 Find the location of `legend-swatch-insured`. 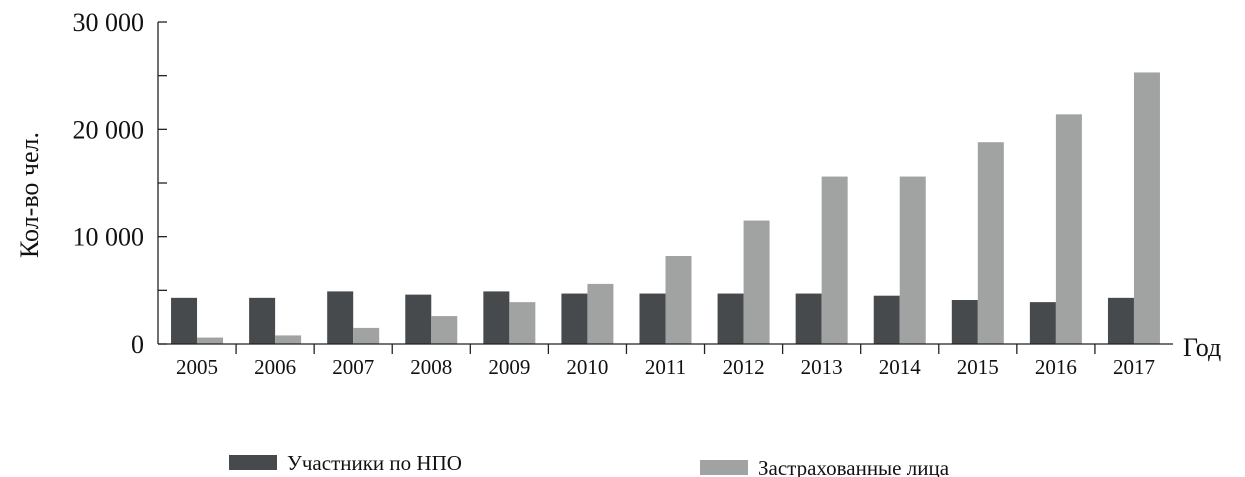

legend-swatch-insured is located at coordinates (724, 467).